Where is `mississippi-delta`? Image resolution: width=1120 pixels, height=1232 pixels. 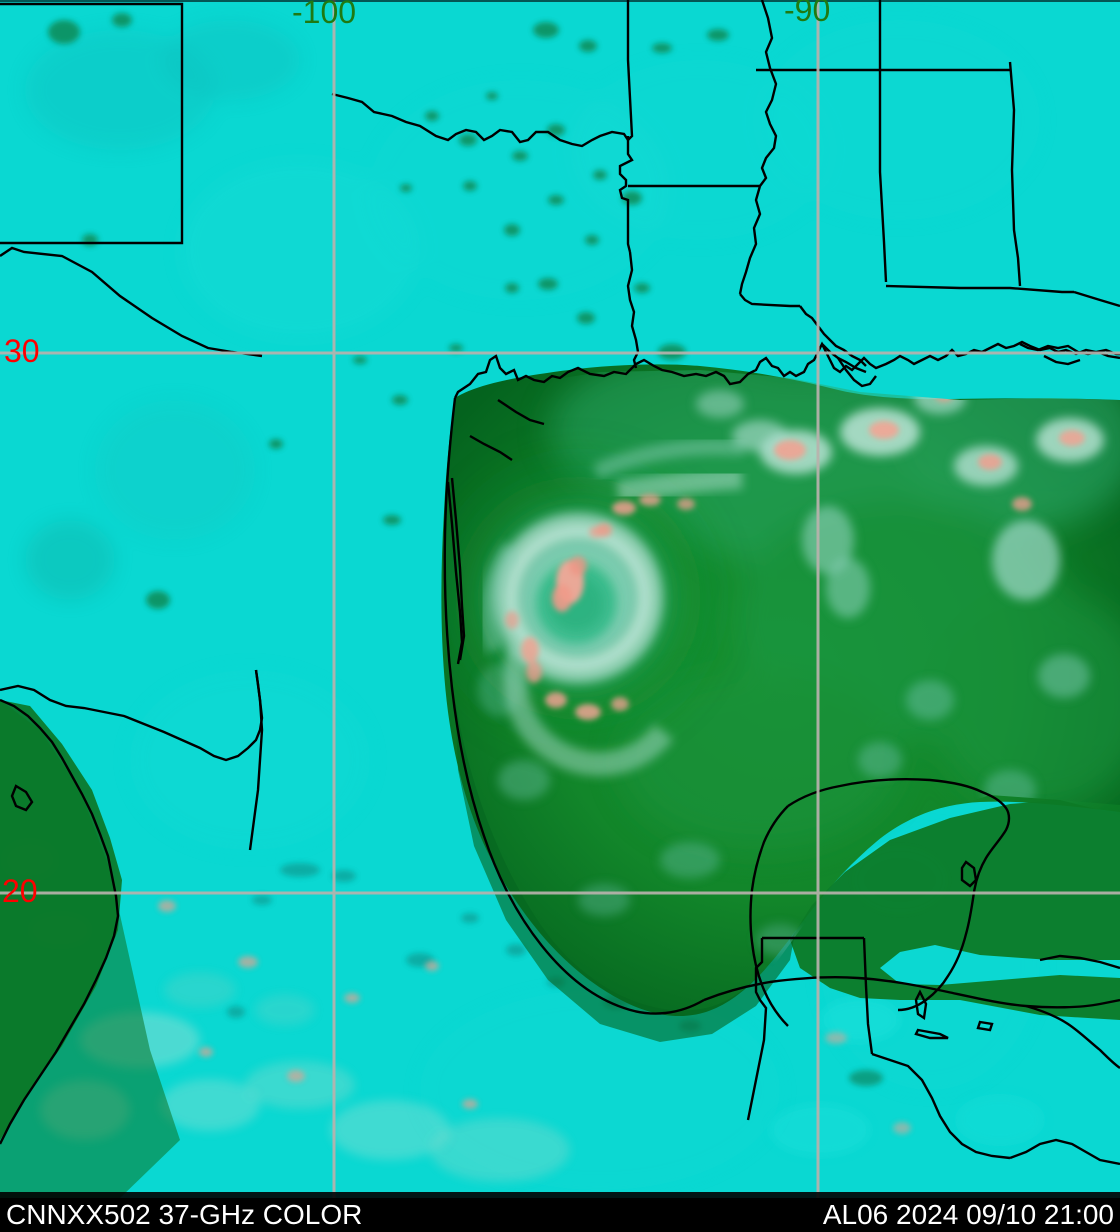
mississippi-delta is located at coordinates (833, 339).